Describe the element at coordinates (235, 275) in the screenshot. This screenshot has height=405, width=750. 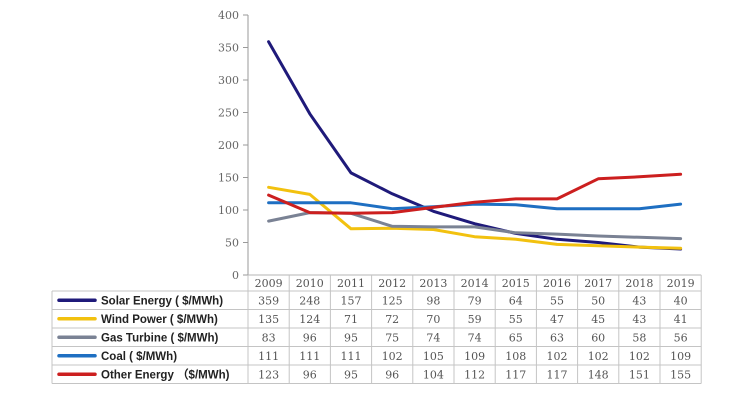
I see `y-tick-label: 0` at that location.